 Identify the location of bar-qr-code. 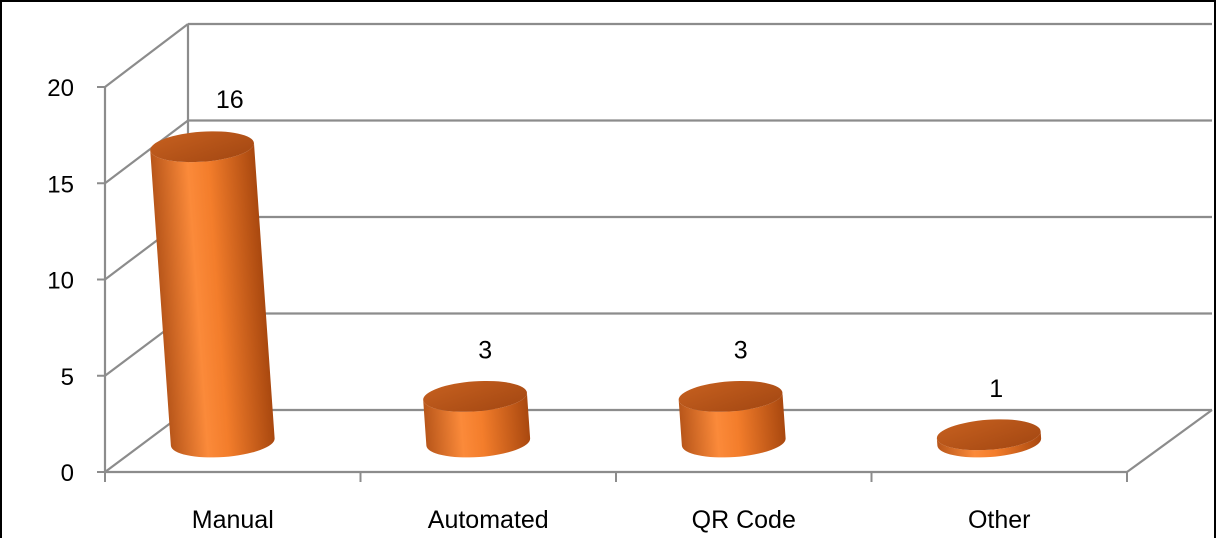
(732, 419).